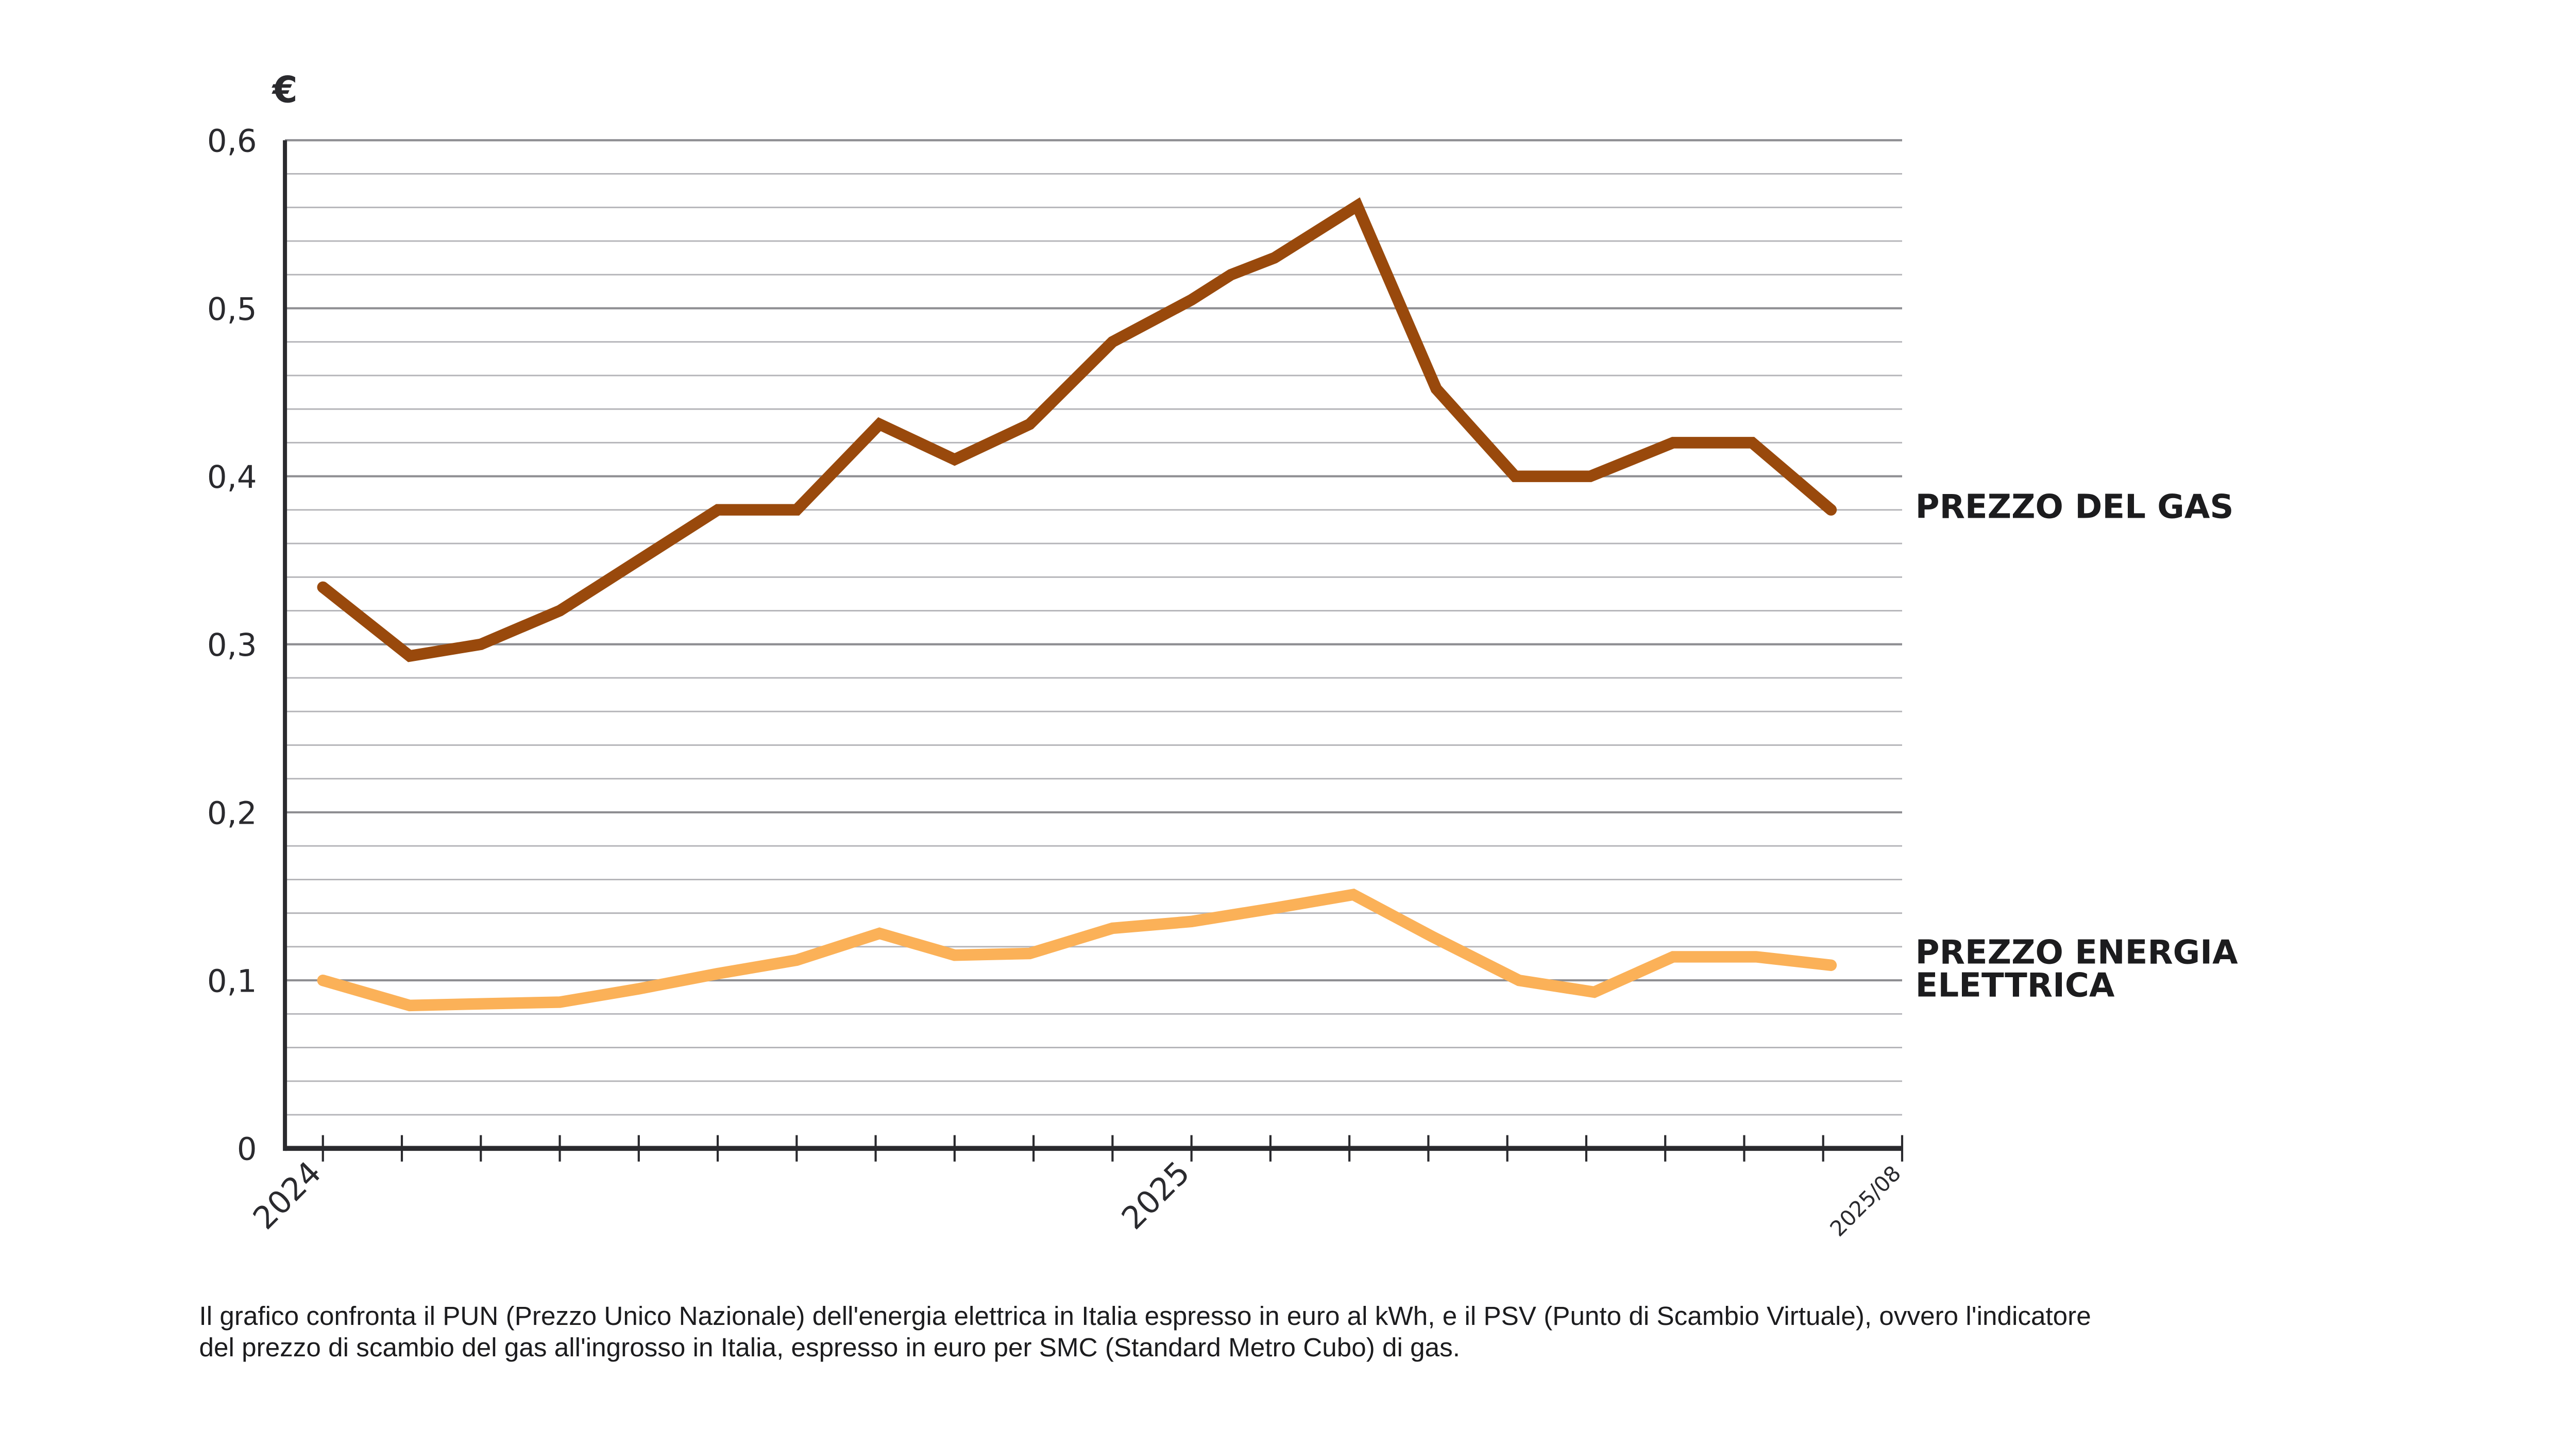 This screenshot has height=1447, width=2576. What do you see at coordinates (287, 1196) in the screenshot?
I see `x-tick-label: 2024` at bounding box center [287, 1196].